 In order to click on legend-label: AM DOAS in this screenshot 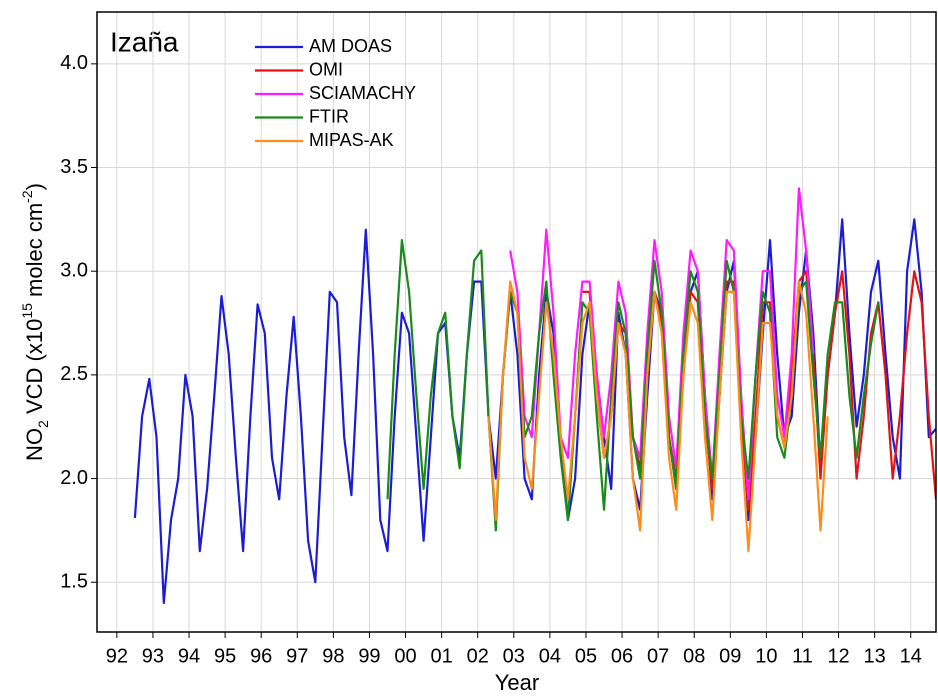, I will do `click(350, 46)`.